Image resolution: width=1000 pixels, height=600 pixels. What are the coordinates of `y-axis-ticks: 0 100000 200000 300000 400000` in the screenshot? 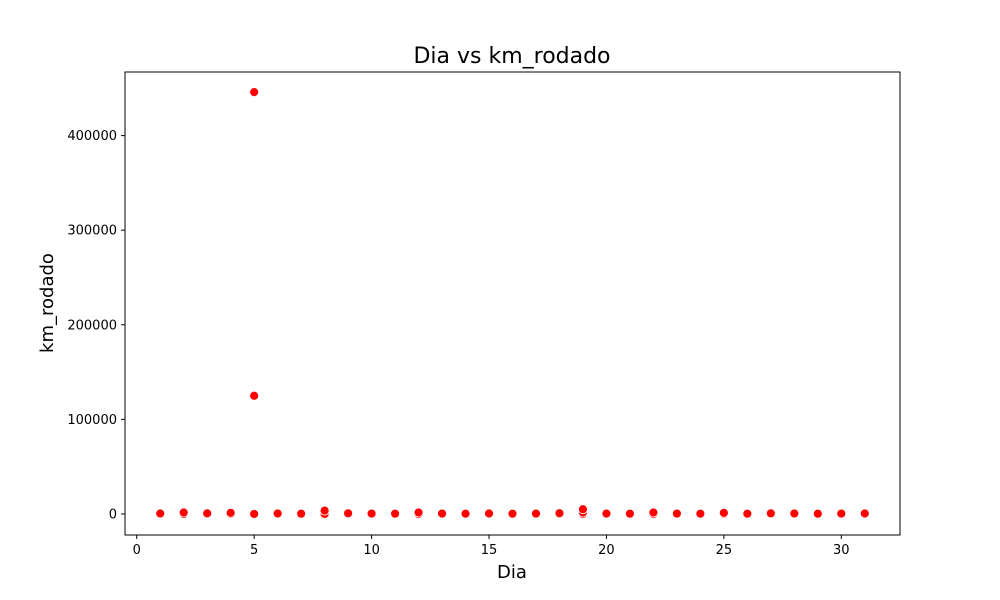 It's located at (96, 325).